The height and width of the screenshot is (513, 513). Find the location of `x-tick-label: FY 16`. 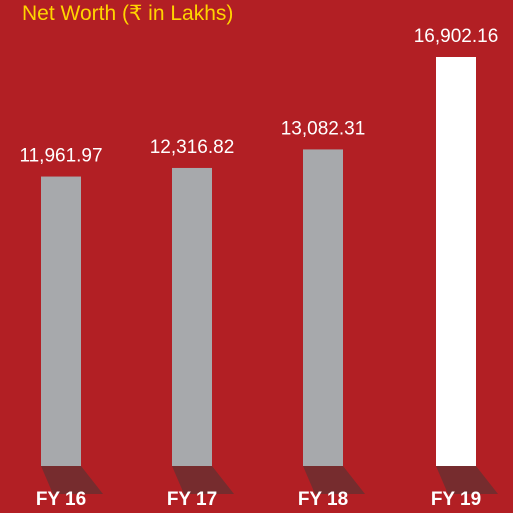

x-tick-label: FY 16 is located at coordinates (61, 499).